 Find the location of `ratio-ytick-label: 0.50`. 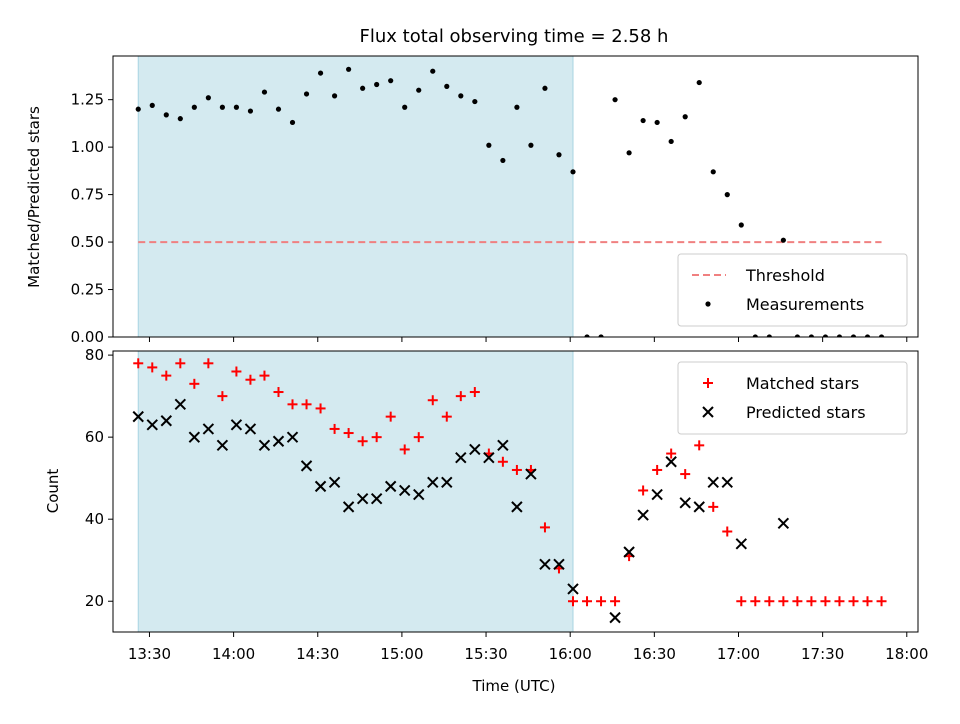

ratio-ytick-label: 0.50 is located at coordinates (87, 242).